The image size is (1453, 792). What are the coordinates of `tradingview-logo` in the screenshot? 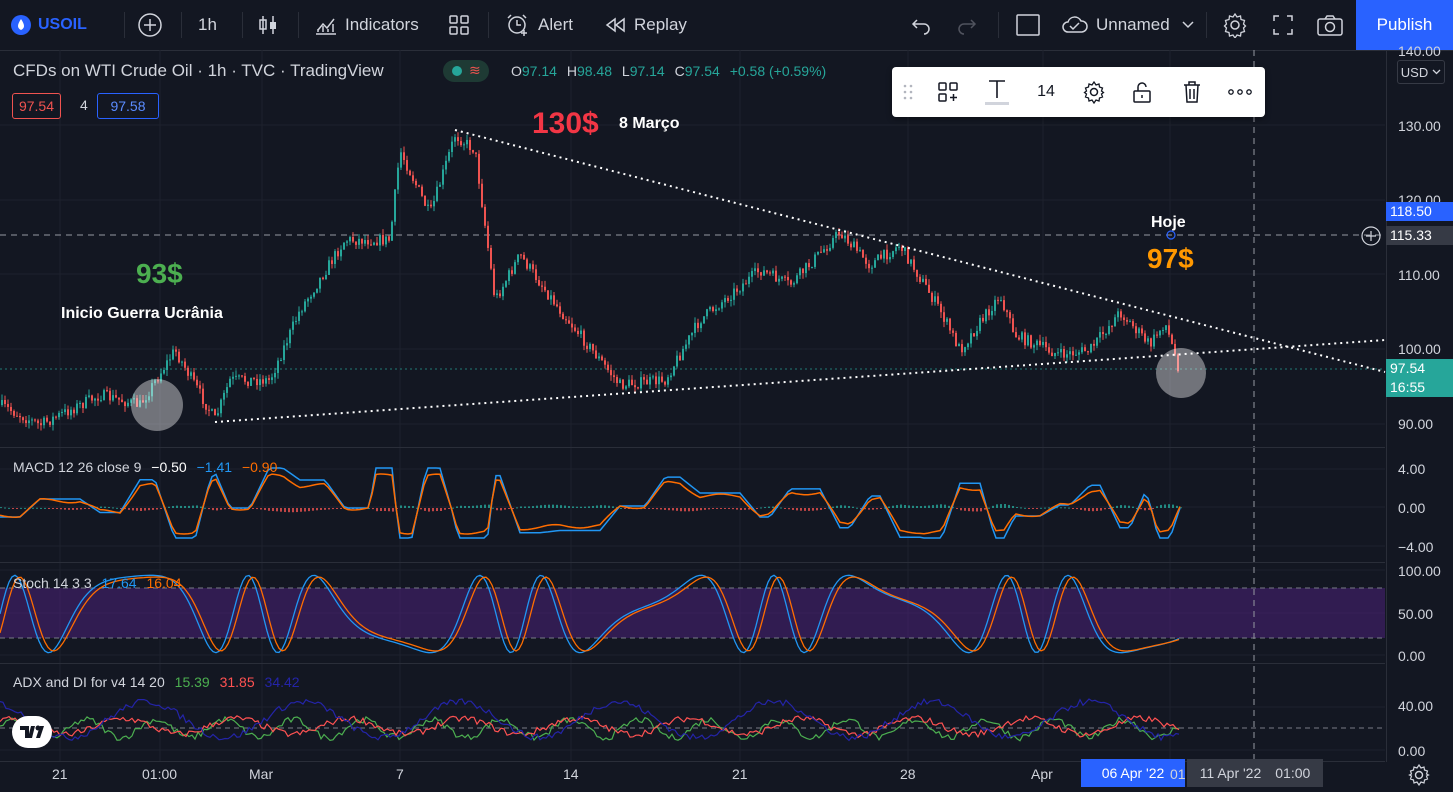 It's located at (32, 732).